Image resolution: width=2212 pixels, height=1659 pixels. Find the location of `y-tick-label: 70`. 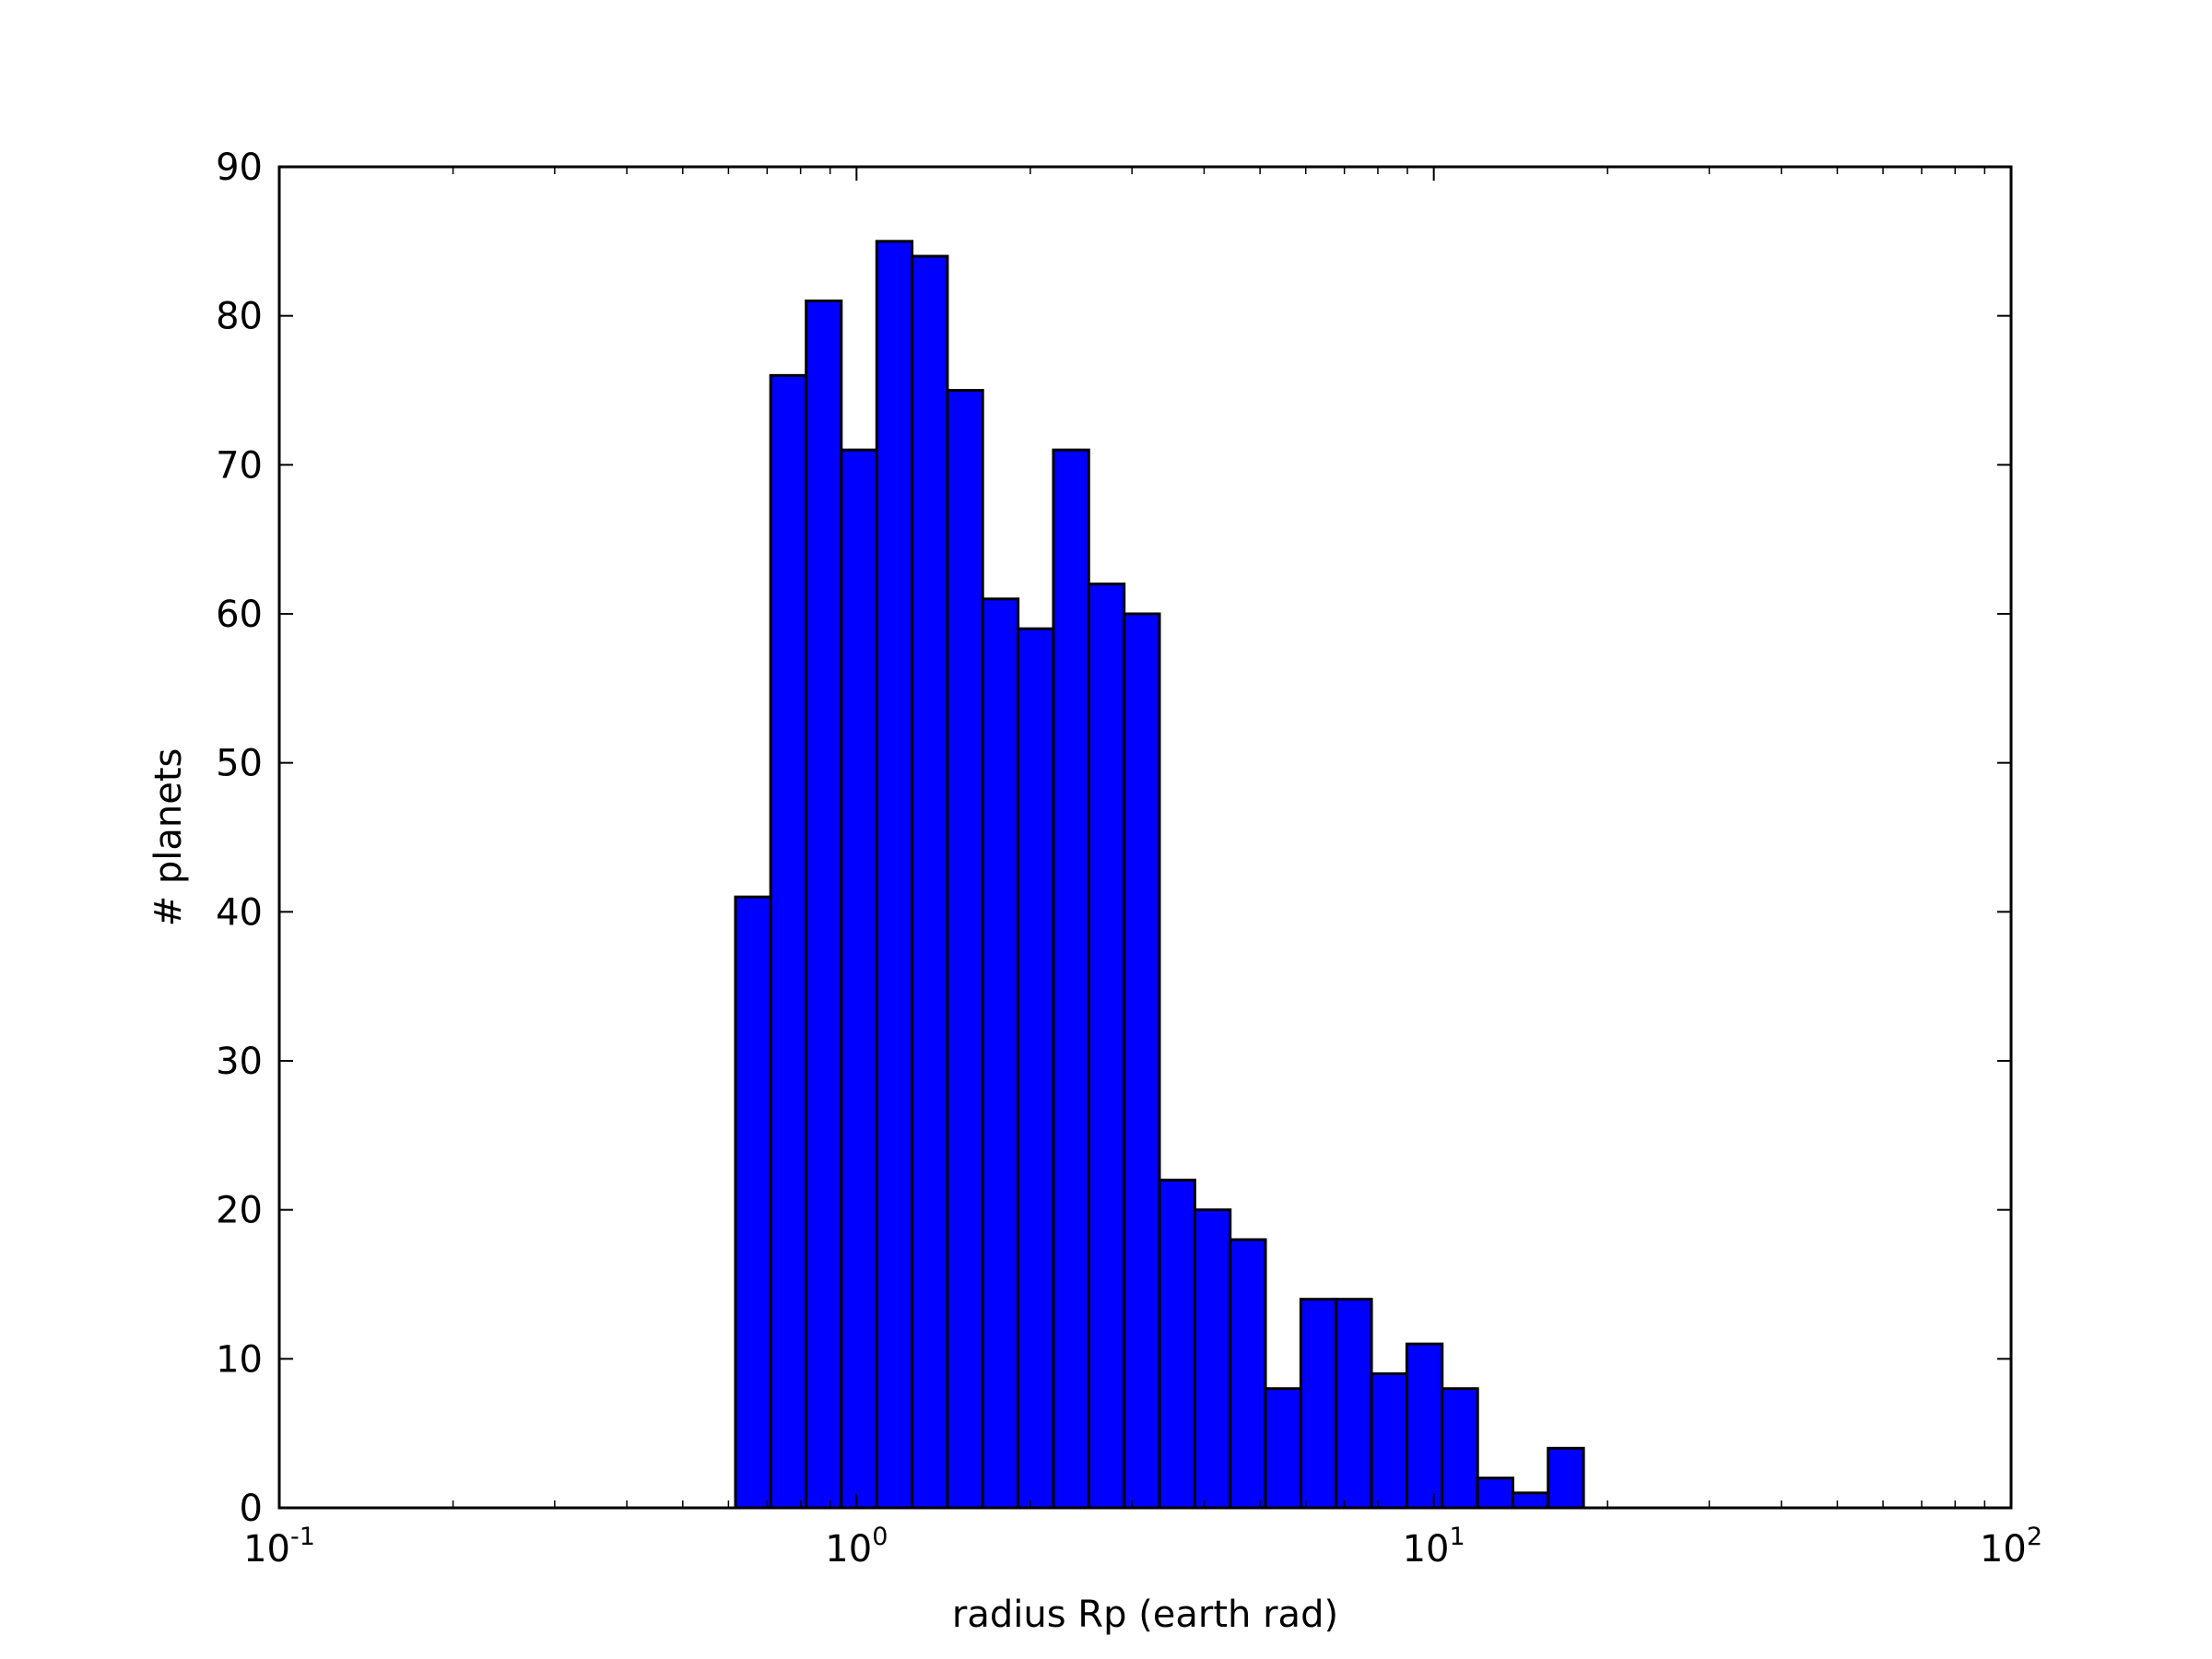

y-tick-label: 70 is located at coordinates (239, 465).